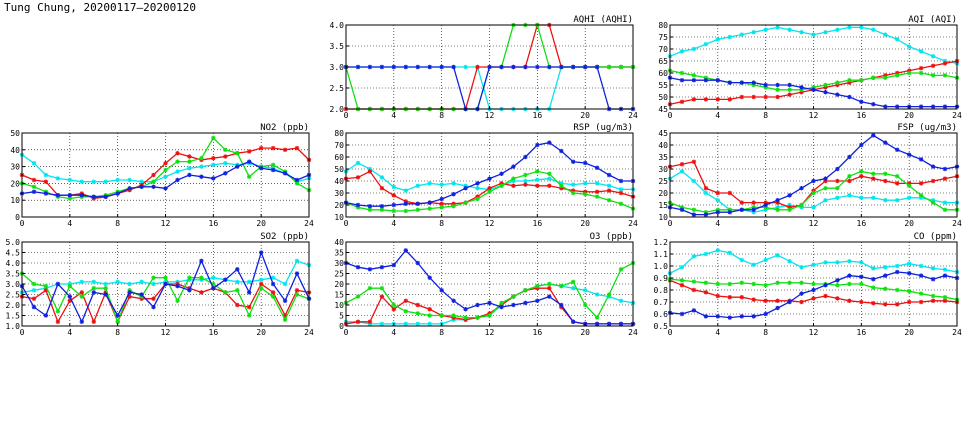  What do you see at coordinates (585, 115) in the screenshot?
I see `x-tick-label: 20` at bounding box center [585, 115].